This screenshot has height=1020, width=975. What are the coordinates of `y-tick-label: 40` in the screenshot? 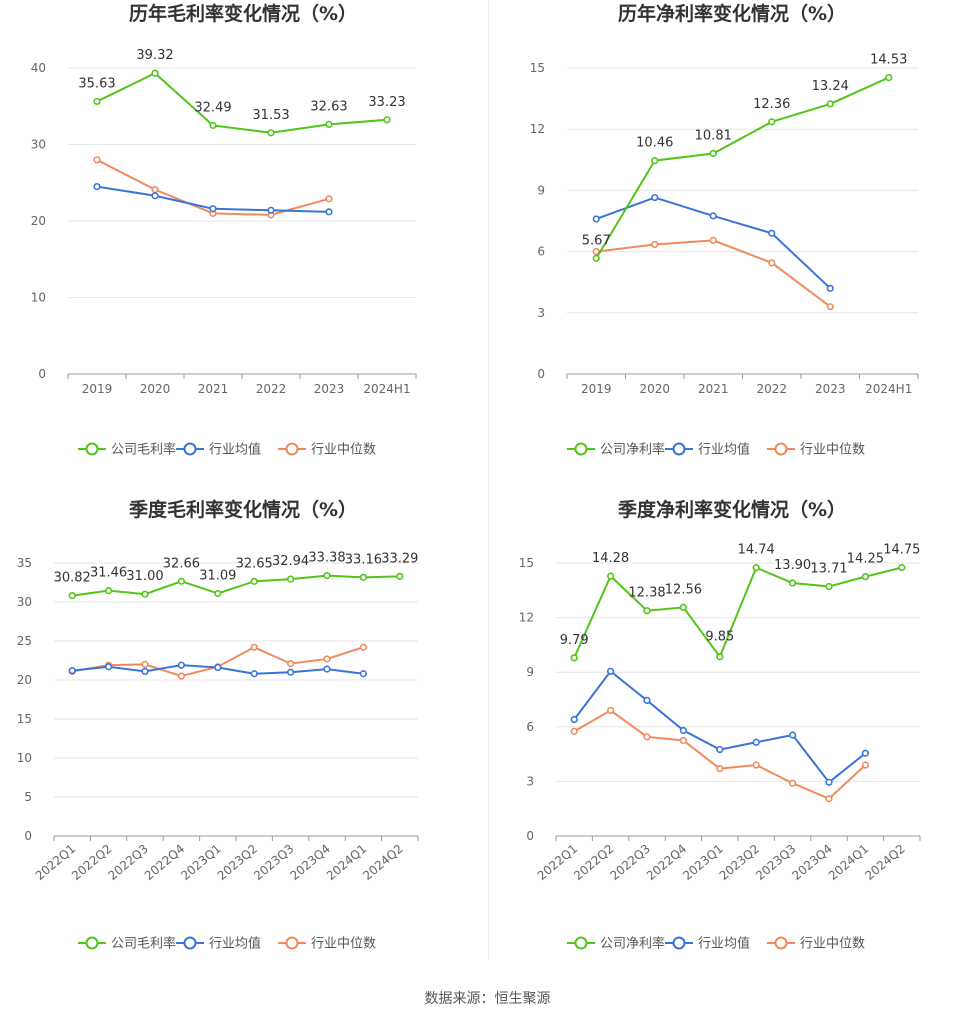 It's located at (38, 68).